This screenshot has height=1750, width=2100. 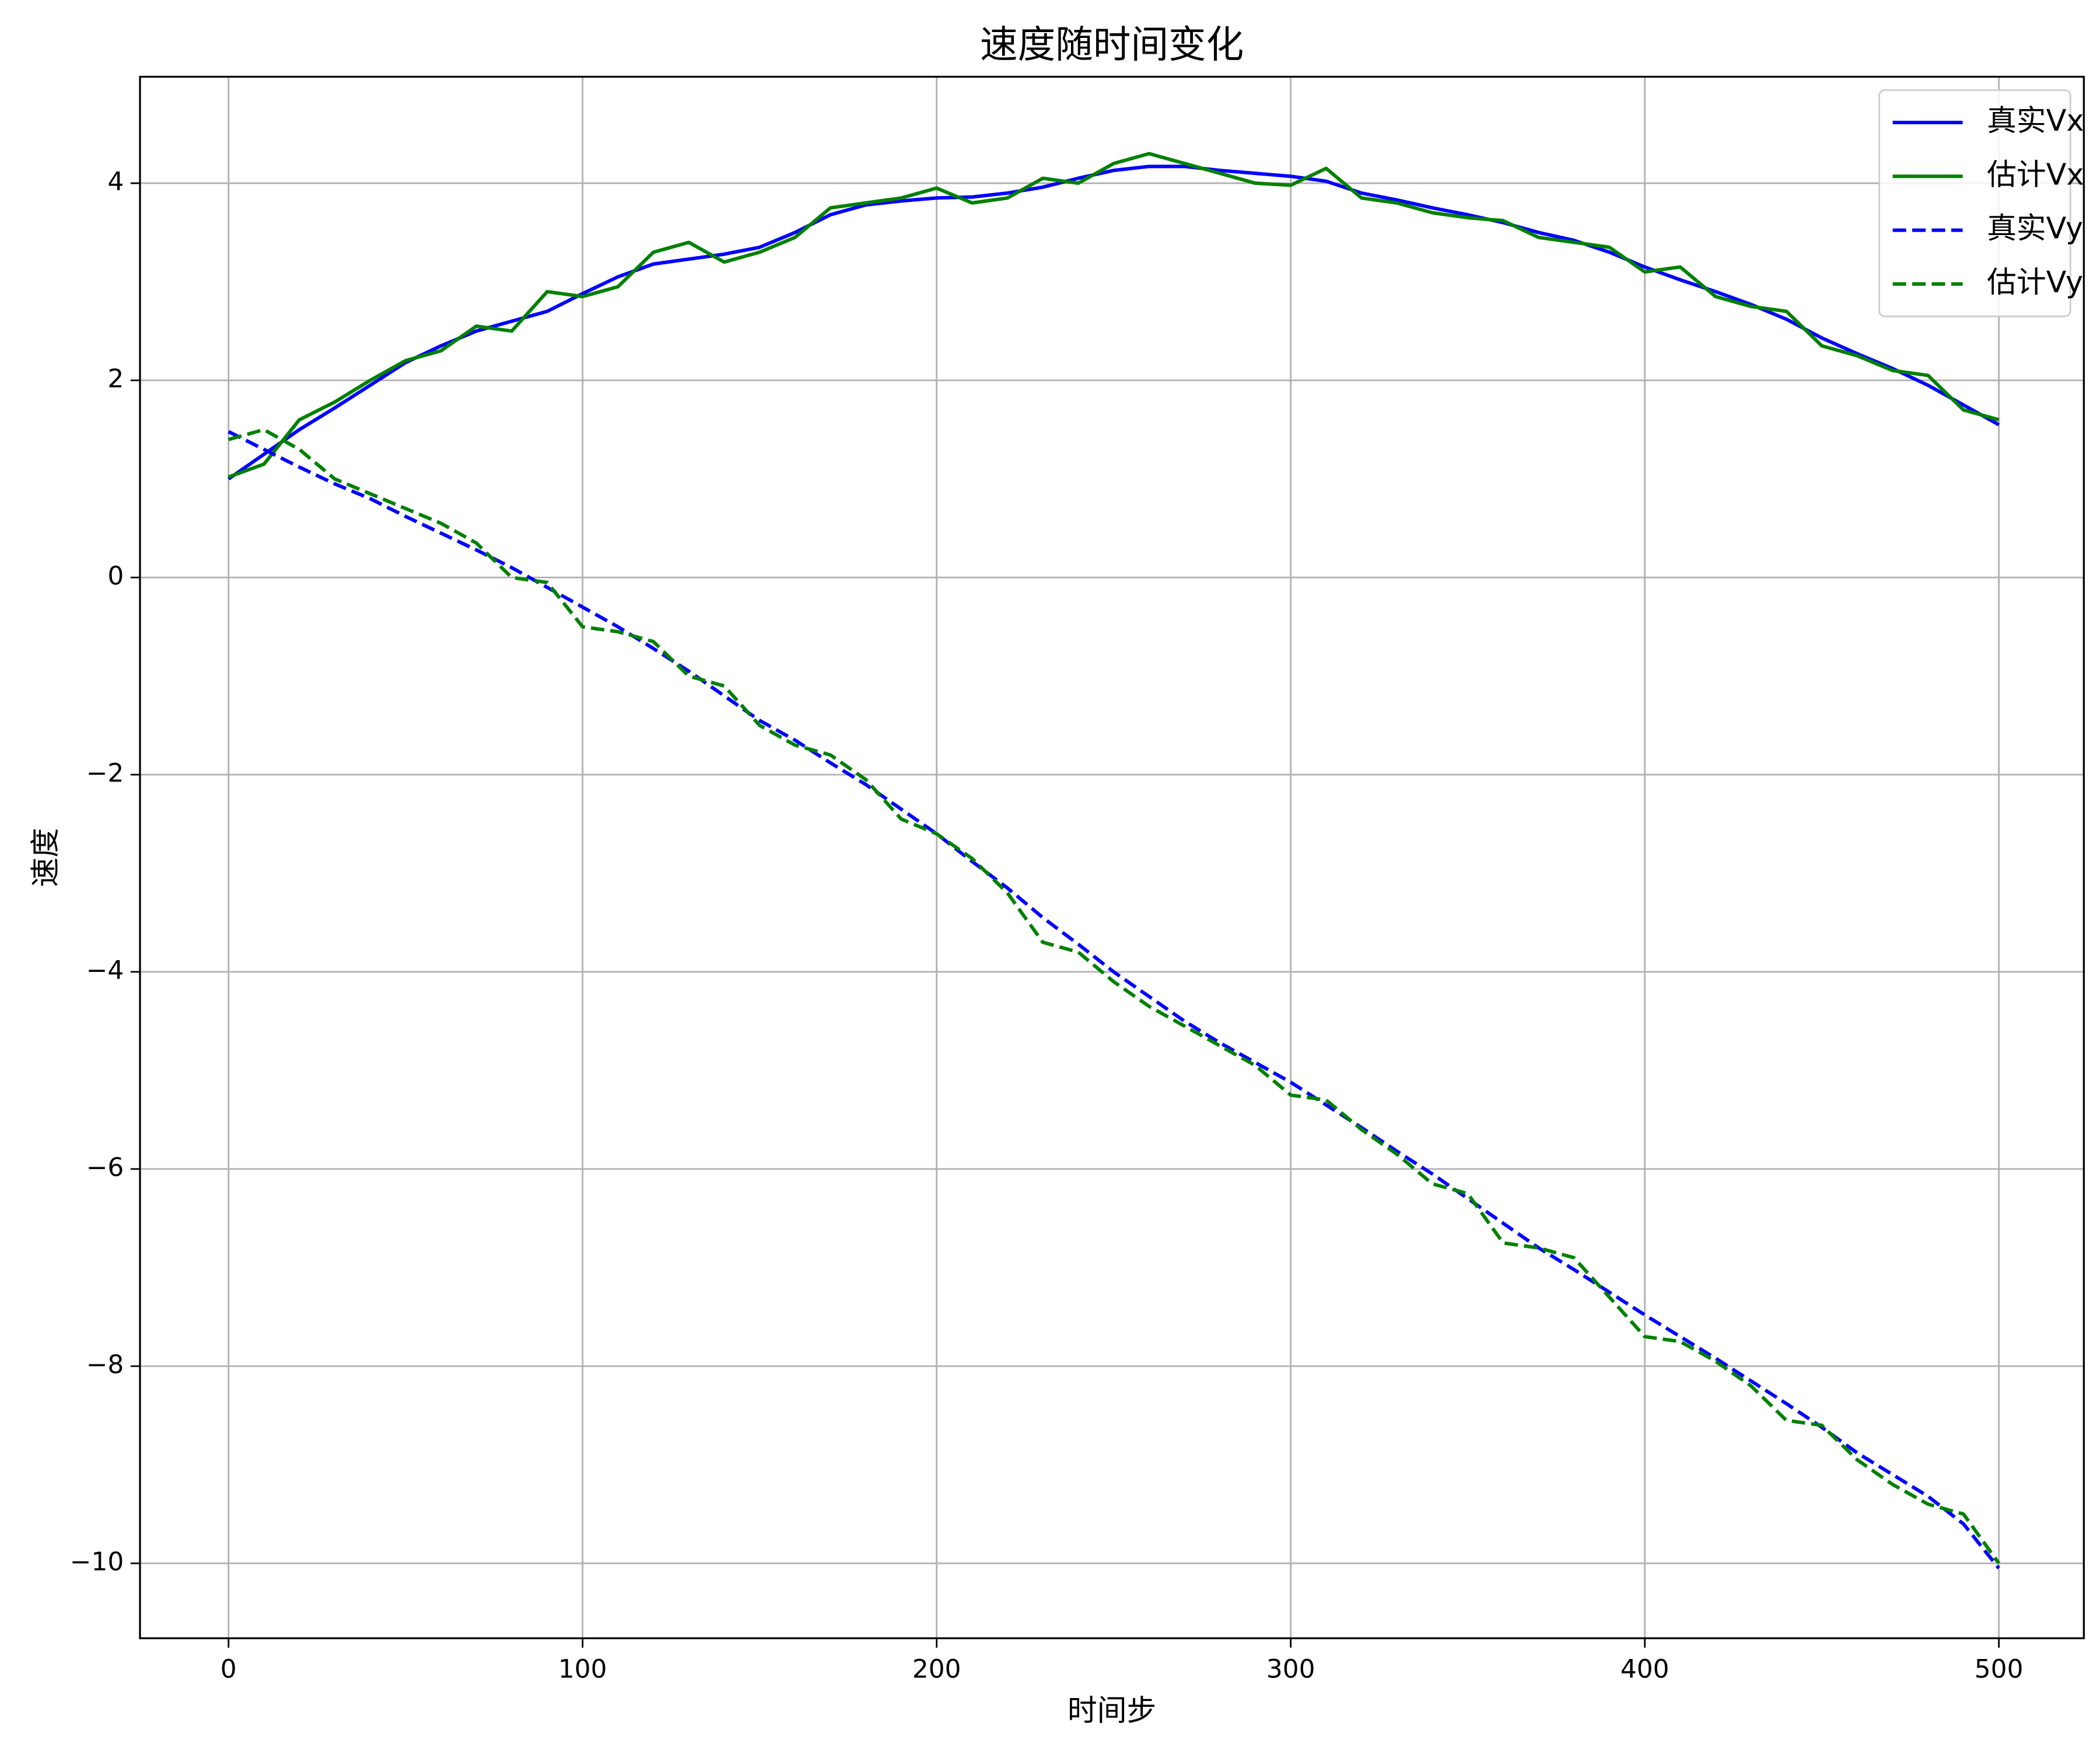 What do you see at coordinates (582, 1669) in the screenshot?
I see `x-tick-label: 100` at bounding box center [582, 1669].